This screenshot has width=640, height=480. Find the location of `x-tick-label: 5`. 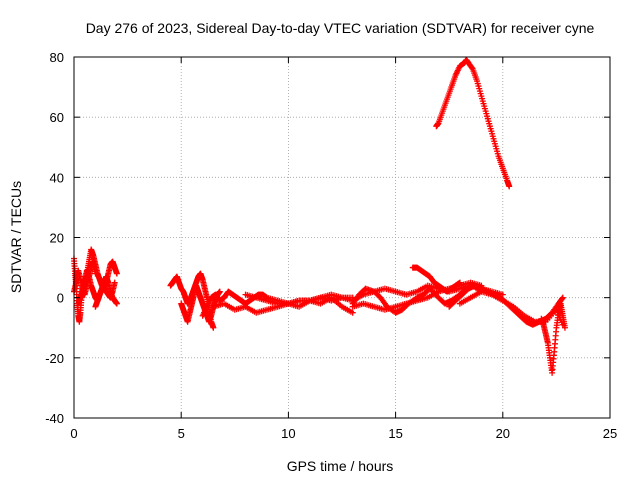

x-tick-label: 5 is located at coordinates (181, 433).